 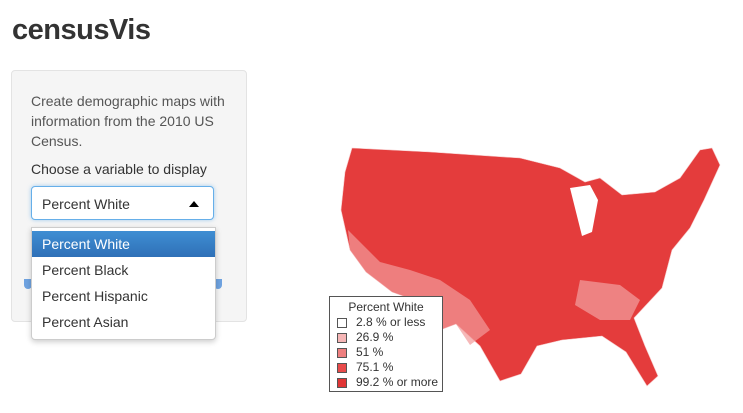 I want to click on caret, so click(x=194, y=204).